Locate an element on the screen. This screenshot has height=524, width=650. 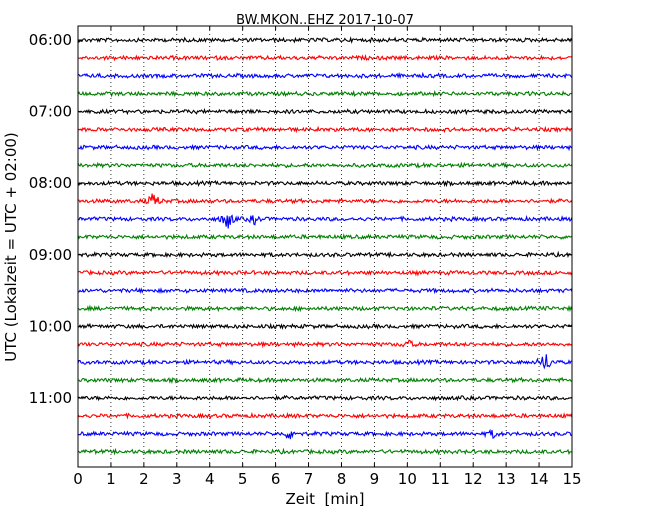
x-tick-label: 14 is located at coordinates (539, 479).